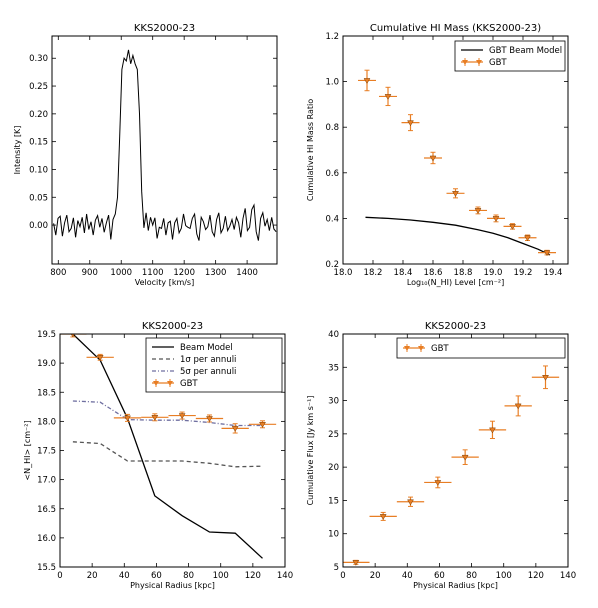  I want to click on y-tick-label: 15.5, so click(46, 568).